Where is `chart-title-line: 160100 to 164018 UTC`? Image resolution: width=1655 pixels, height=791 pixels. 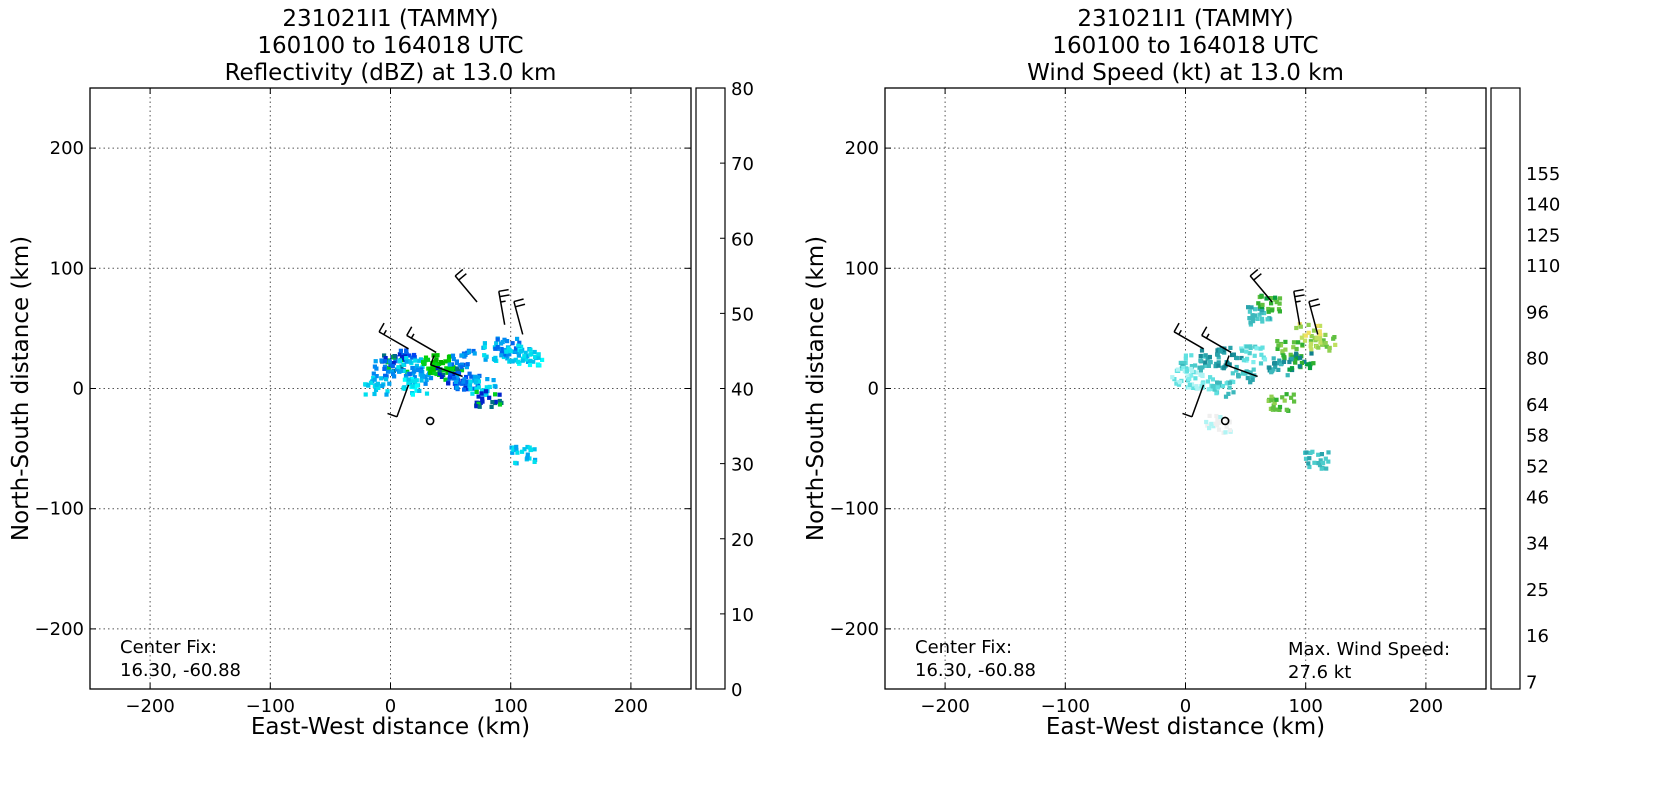 chart-title-line: 160100 to 164018 UTC is located at coordinates (390, 46).